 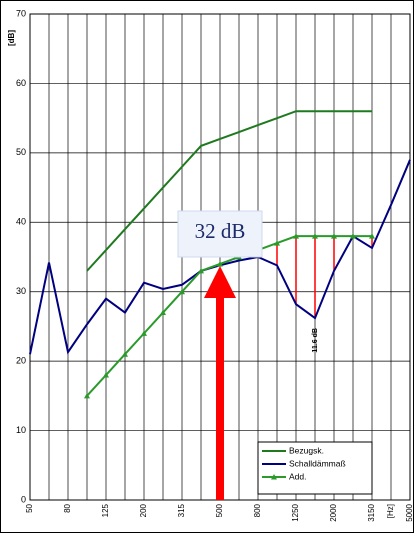 What do you see at coordinates (409, 512) in the screenshot?
I see `x-tick-label: 5000` at bounding box center [409, 512].